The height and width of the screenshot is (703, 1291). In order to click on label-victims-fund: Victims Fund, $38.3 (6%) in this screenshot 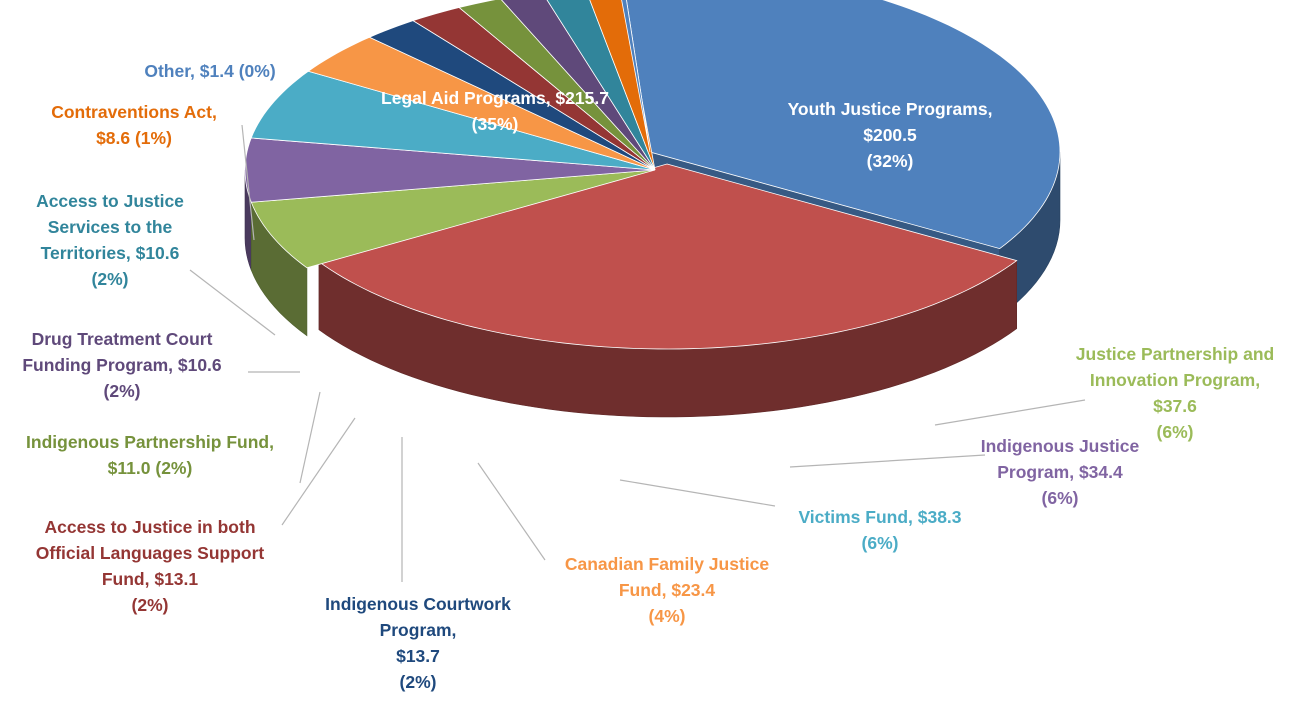, I will do `click(879, 530)`.